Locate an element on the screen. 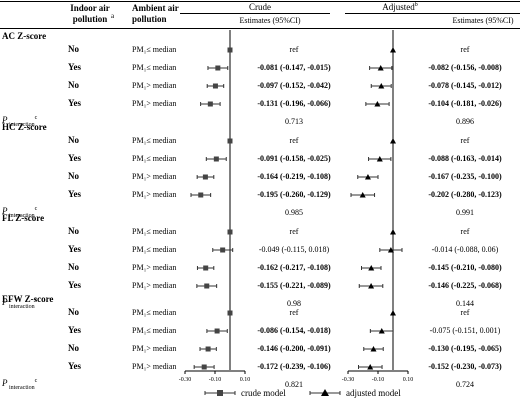 The height and width of the screenshot is (403, 520). adjusted-tick-label: 0.10 is located at coordinates (408, 380).